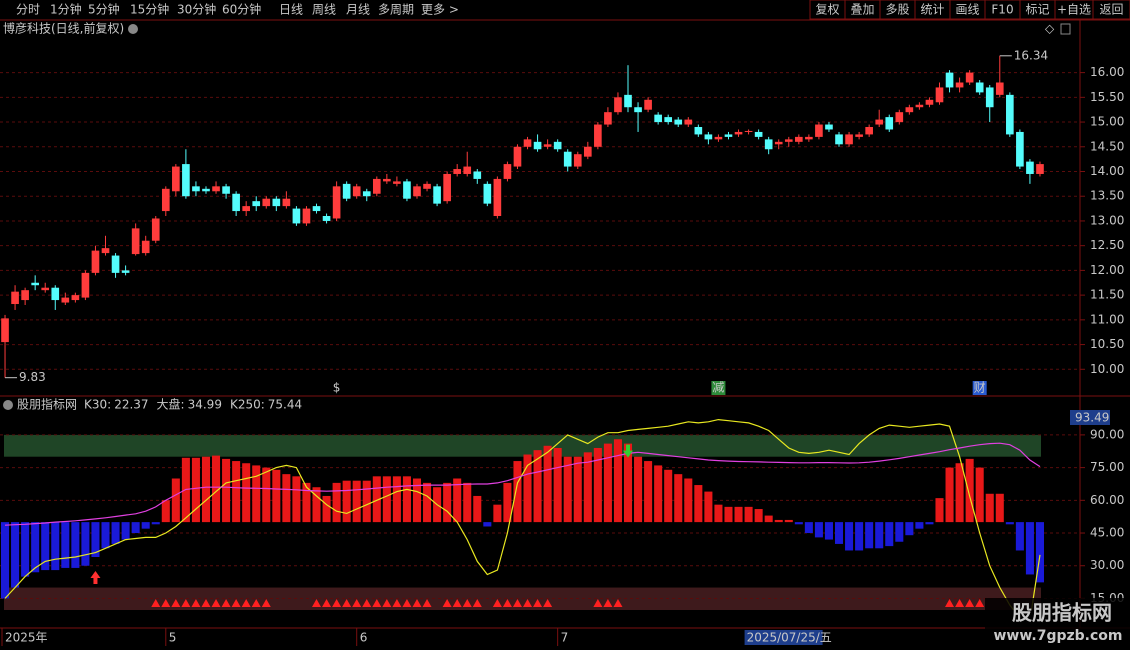 This screenshot has width=1130, height=650. I want to click on toolbar-tab: 30分钟, so click(196, 9).